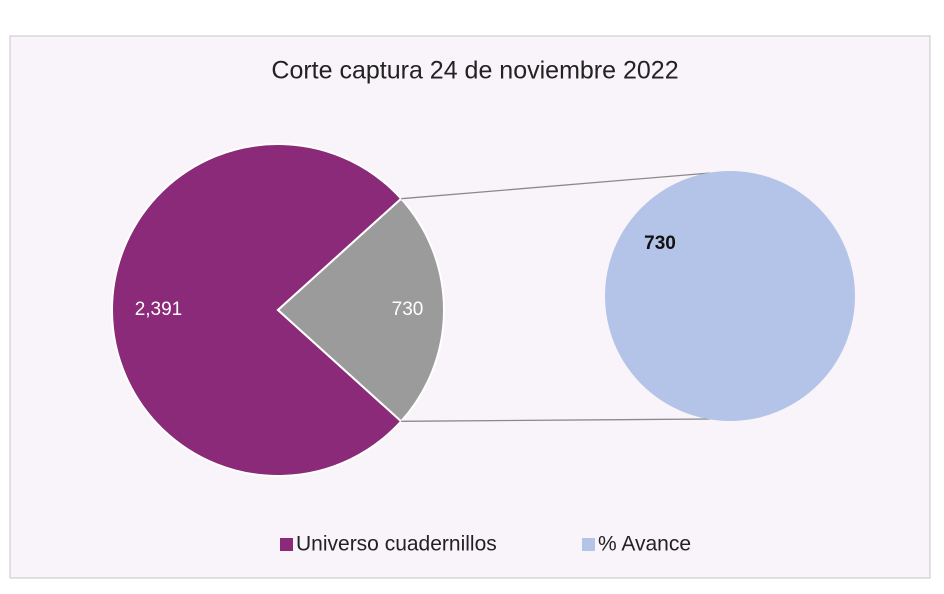 This screenshot has width=944, height=594. I want to click on legend-label: % Avance, so click(644, 544).